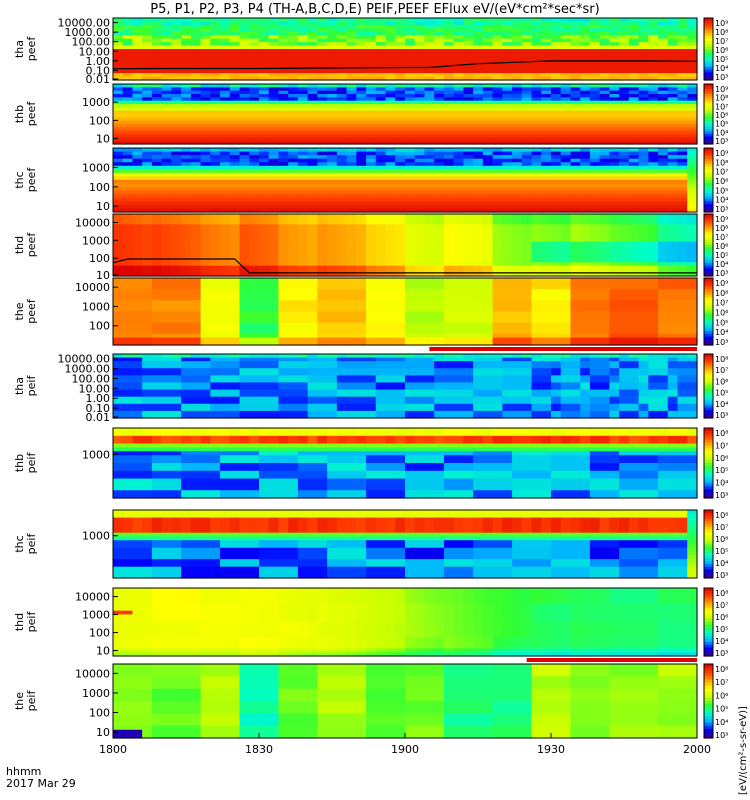  I want to click on colorbar-tick-label: 10⁷, so click(721, 106).